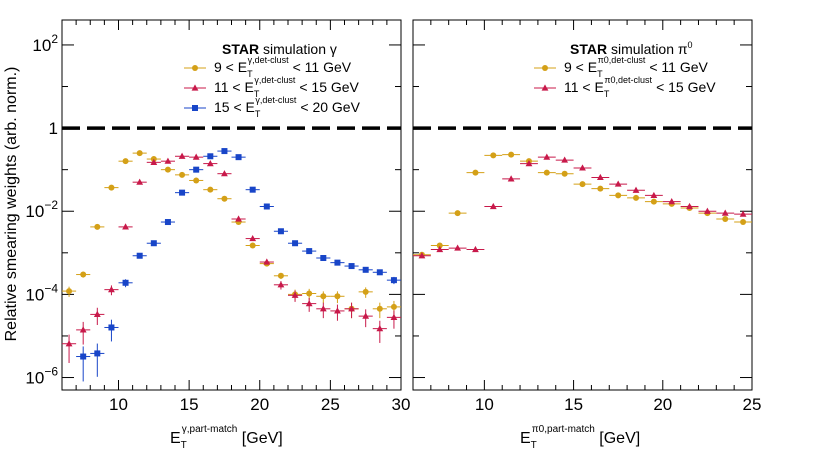 This screenshot has width=822, height=458. I want to click on legend-entry: 9 < ETγ,det-clust < 11 GeV, so click(268, 67).